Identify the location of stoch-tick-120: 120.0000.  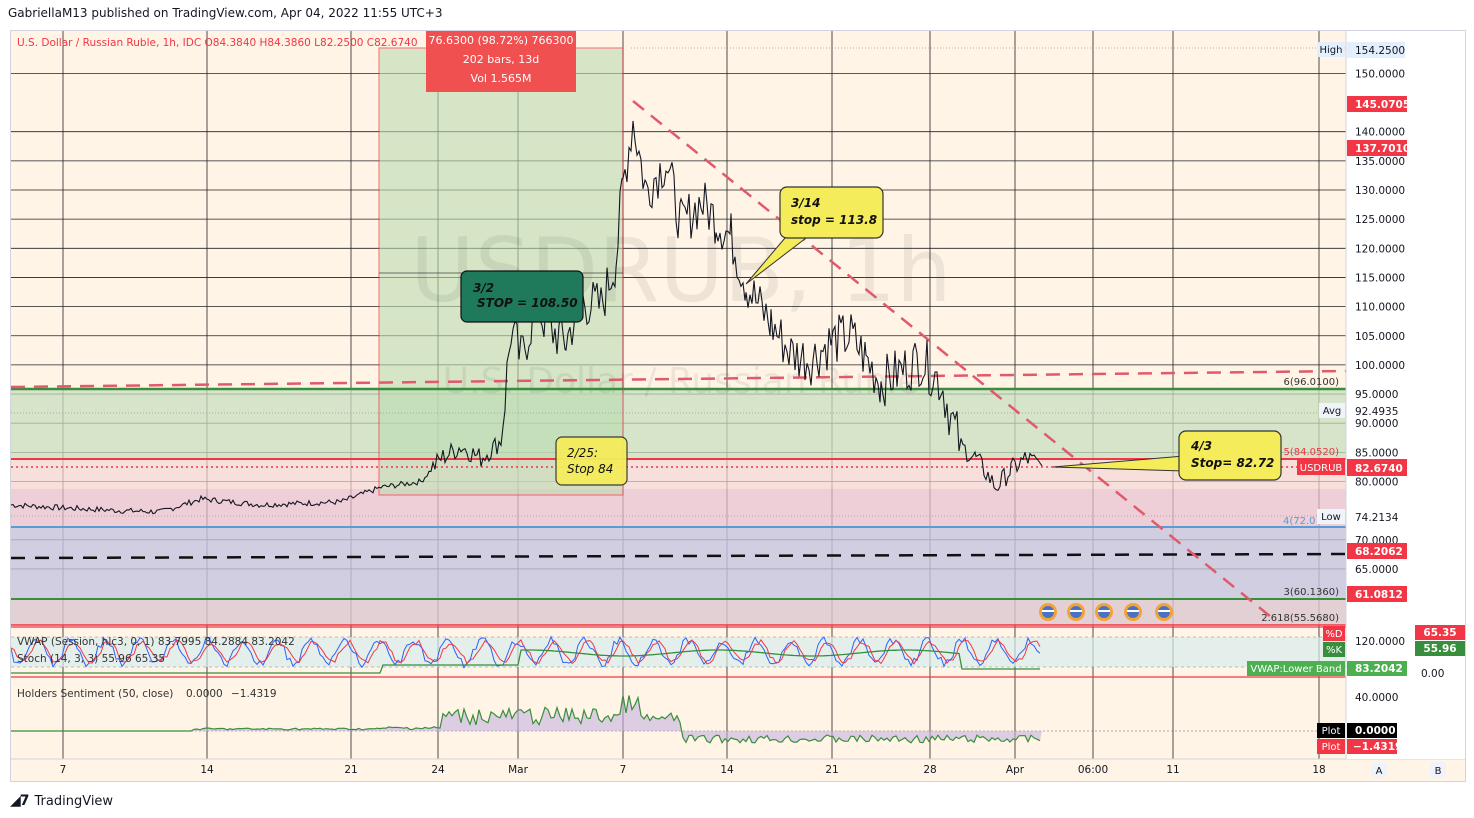
(1380, 642).